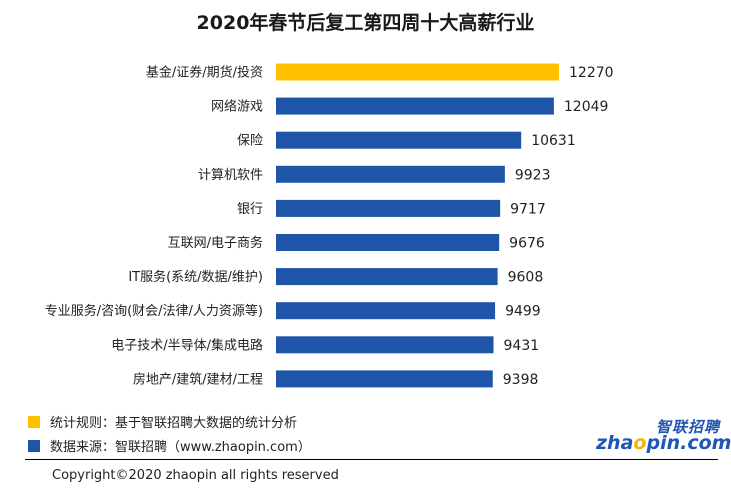  Describe the element at coordinates (34, 445) in the screenshot. I see `blue-square-icon` at that location.